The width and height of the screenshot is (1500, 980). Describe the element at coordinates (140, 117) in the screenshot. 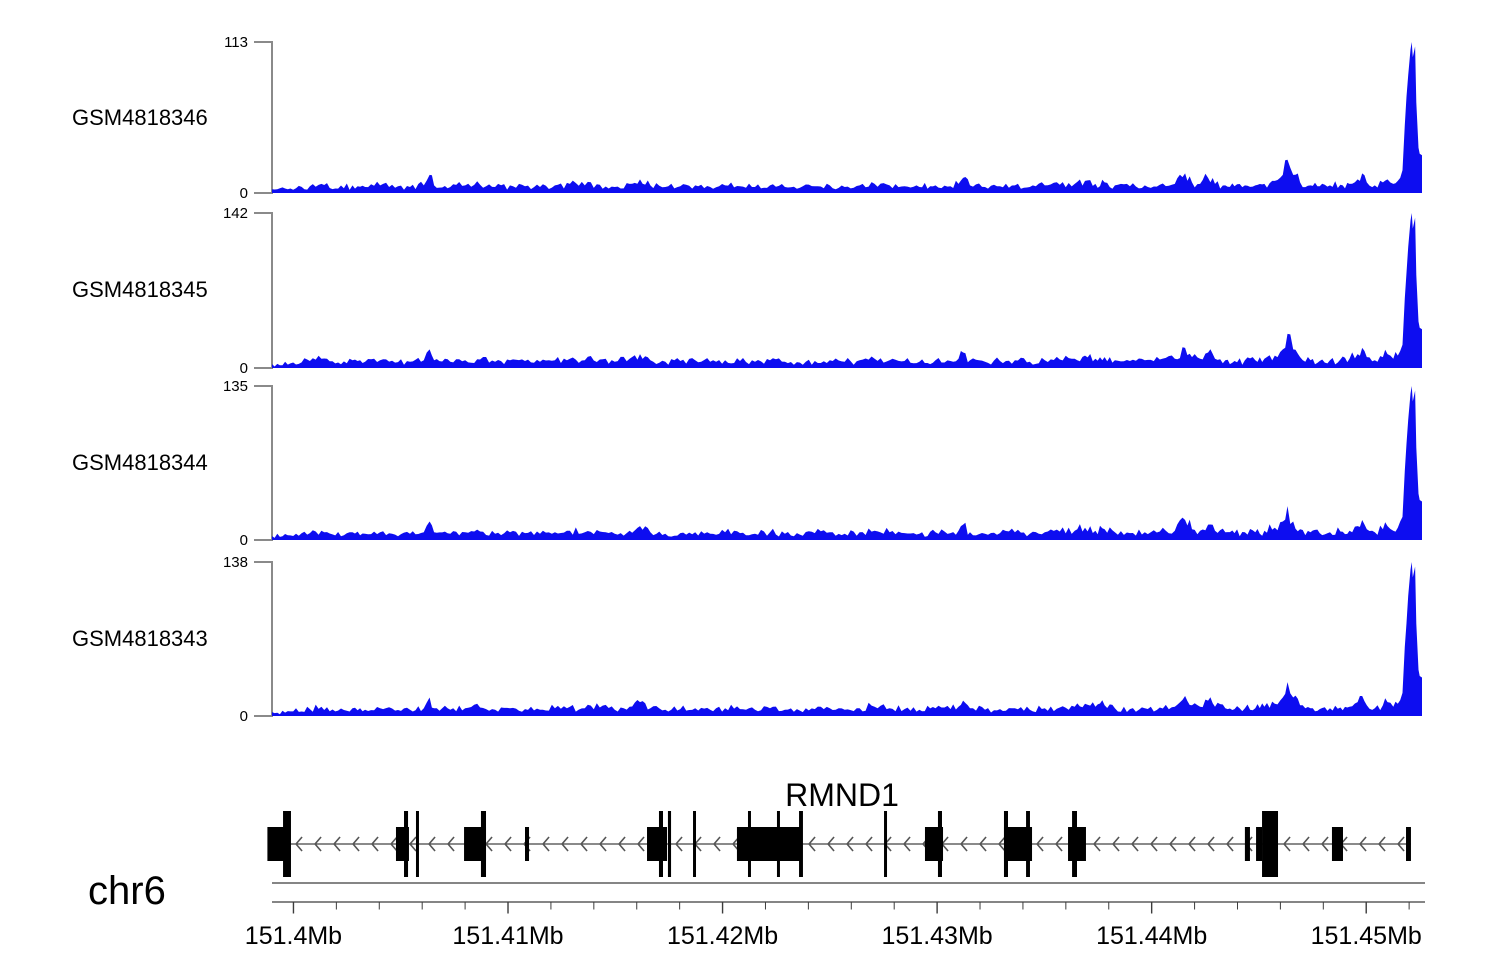

I see `track-label: GSM4818346` at that location.